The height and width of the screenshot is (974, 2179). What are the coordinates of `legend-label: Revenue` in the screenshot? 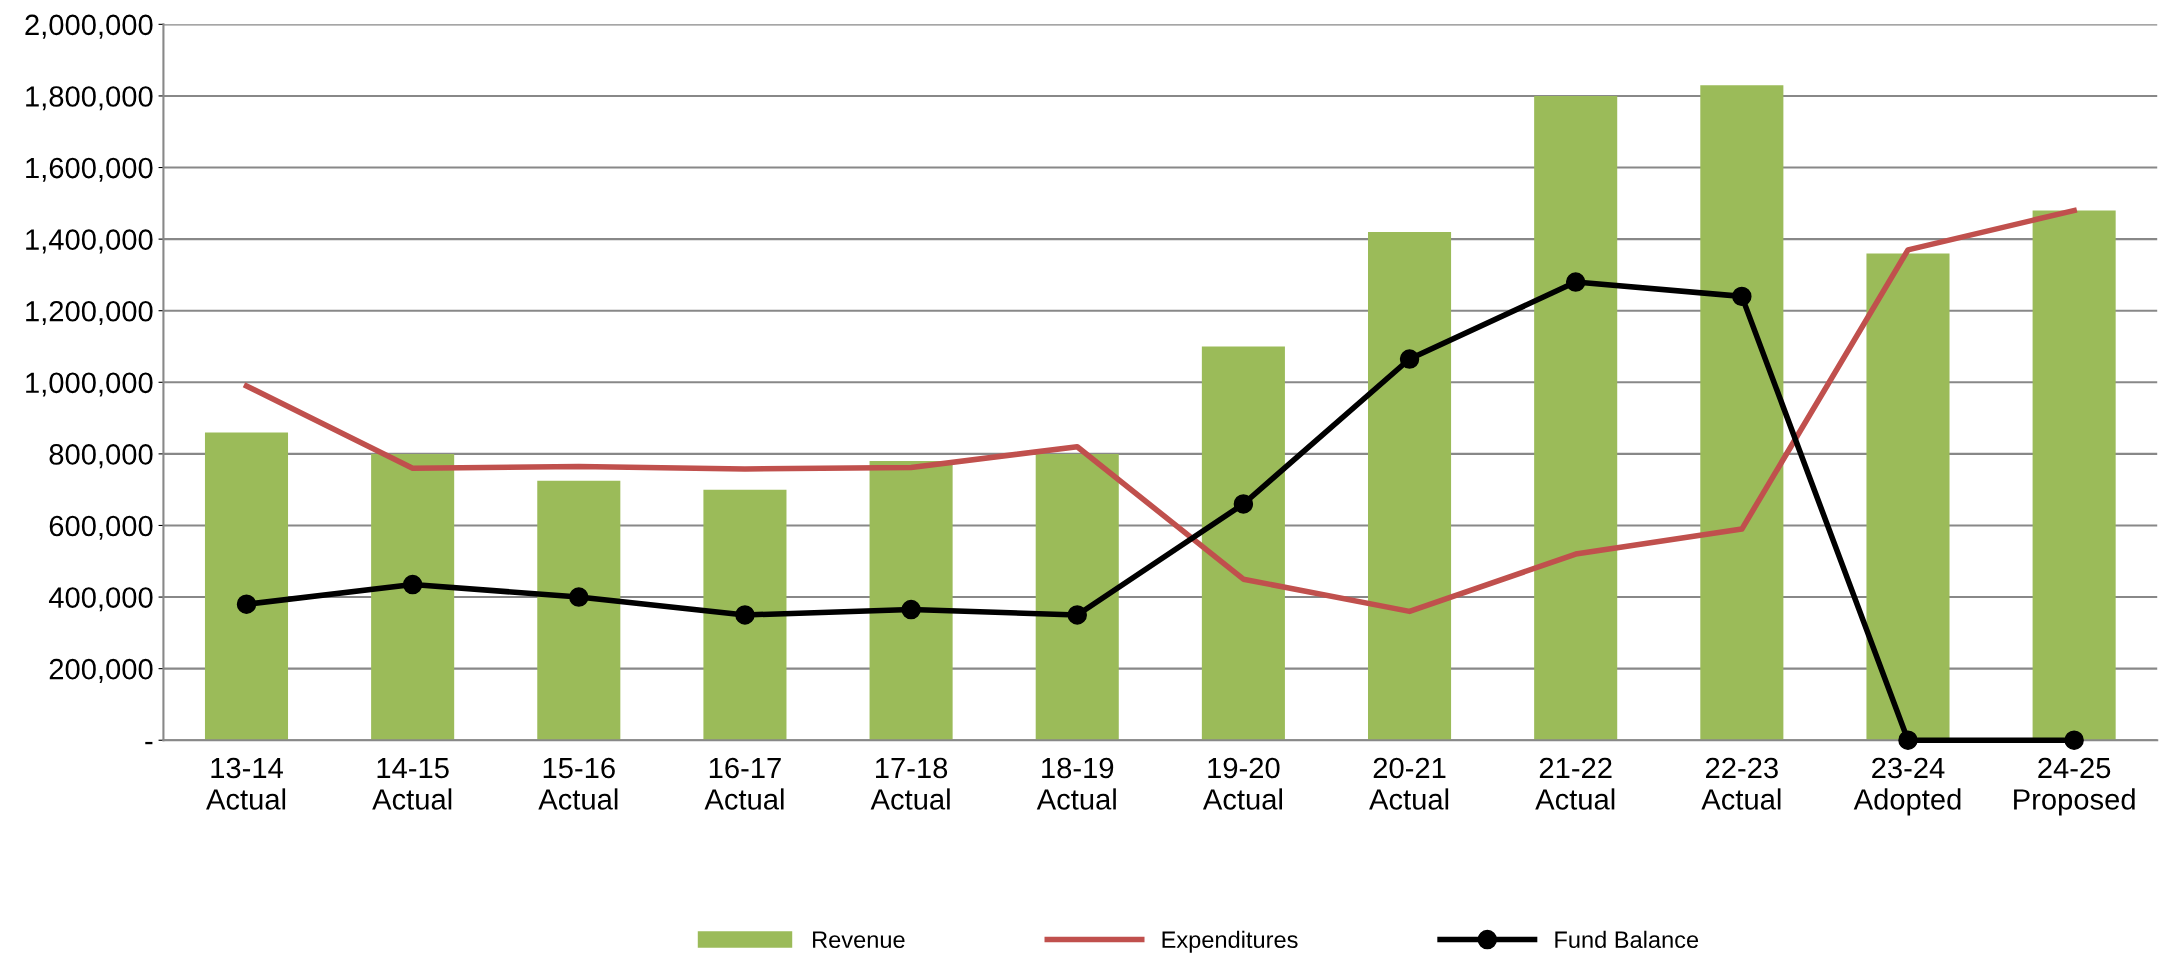 It's located at (859, 940).